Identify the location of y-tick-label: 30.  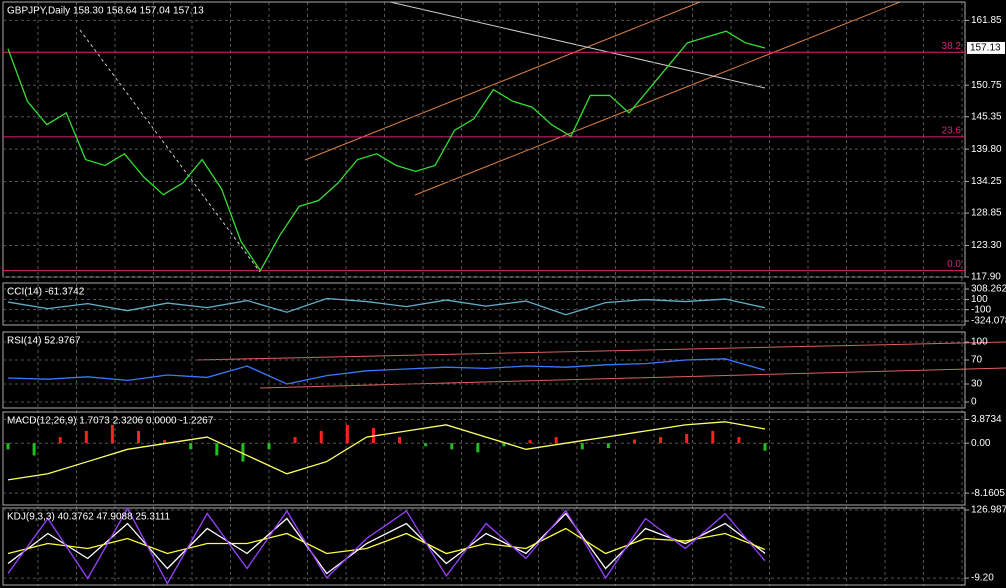
(977, 384).